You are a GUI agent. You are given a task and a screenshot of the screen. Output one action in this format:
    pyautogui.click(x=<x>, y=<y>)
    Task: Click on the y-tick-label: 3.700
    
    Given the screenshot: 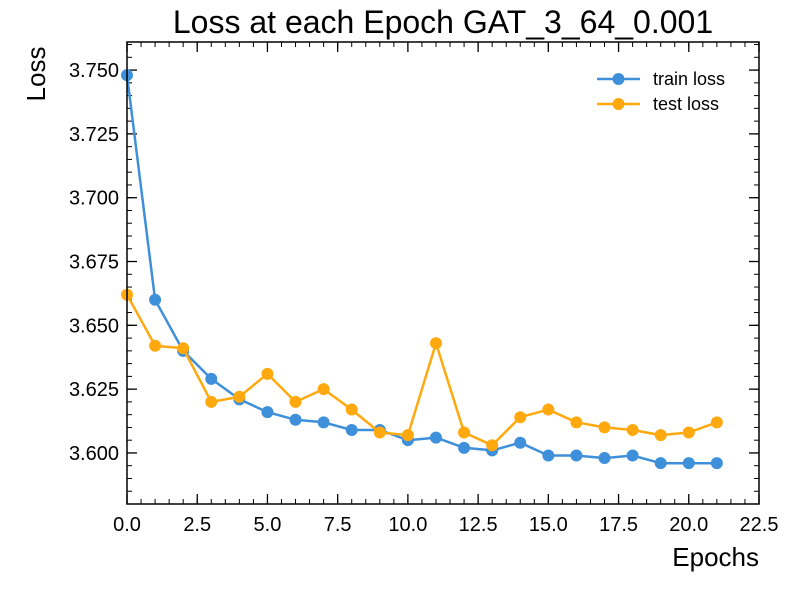 What is the action you would take?
    pyautogui.click(x=94, y=199)
    